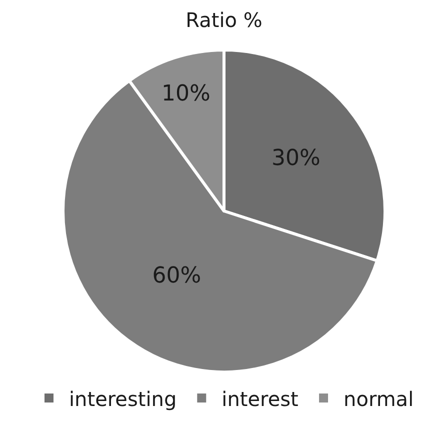 Image resolution: width=448 pixels, height=429 pixels. What do you see at coordinates (224, 20) in the screenshot?
I see `chart-title: Ratio %` at bounding box center [224, 20].